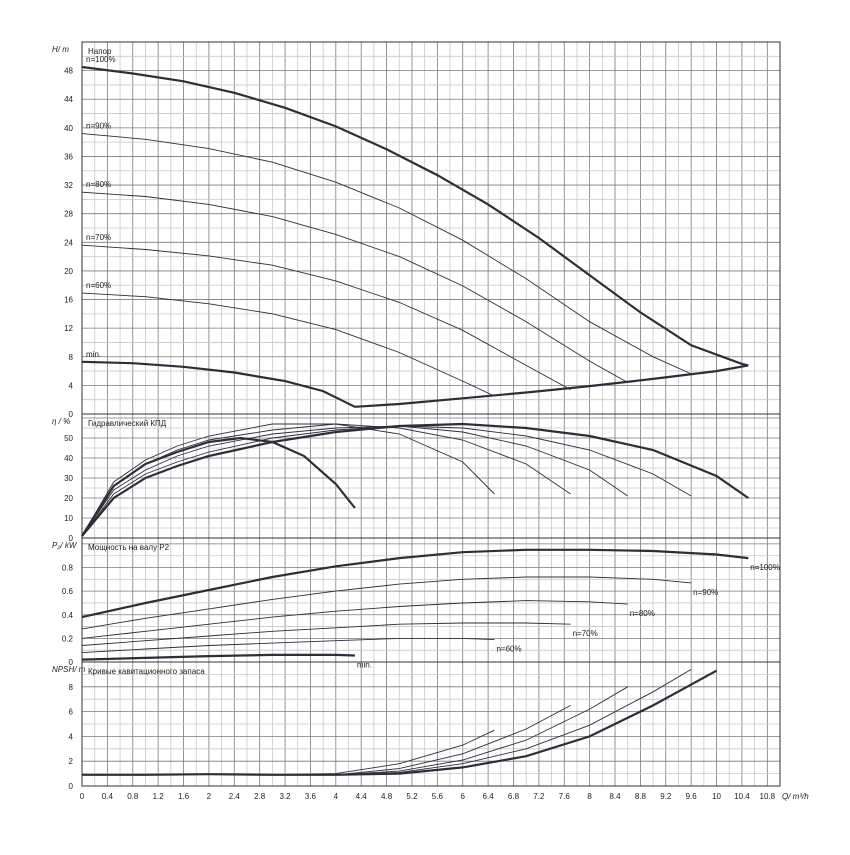  What do you see at coordinates (641, 796) in the screenshot?
I see `x-tick-label: 8.8` at bounding box center [641, 796].